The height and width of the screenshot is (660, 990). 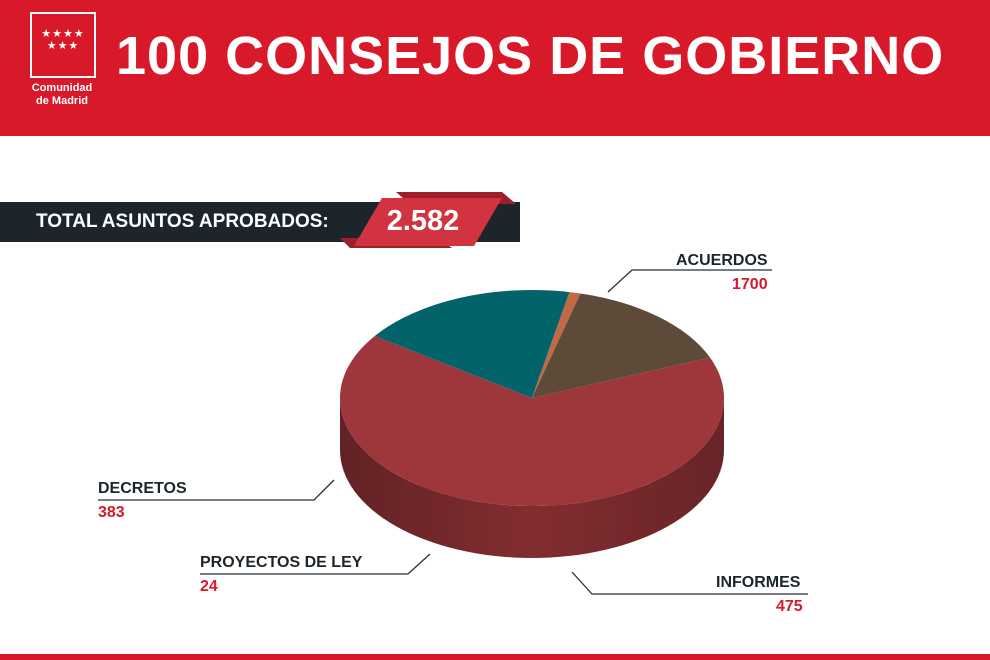 I want to click on comunidad-madrid-logo: ★★★★ ★★★, so click(x=63, y=45).